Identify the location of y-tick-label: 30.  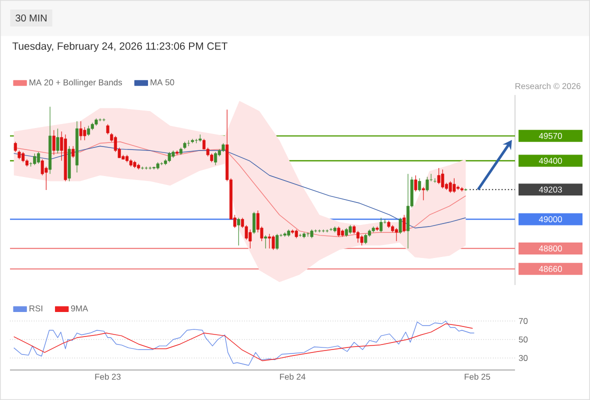
(523, 357).